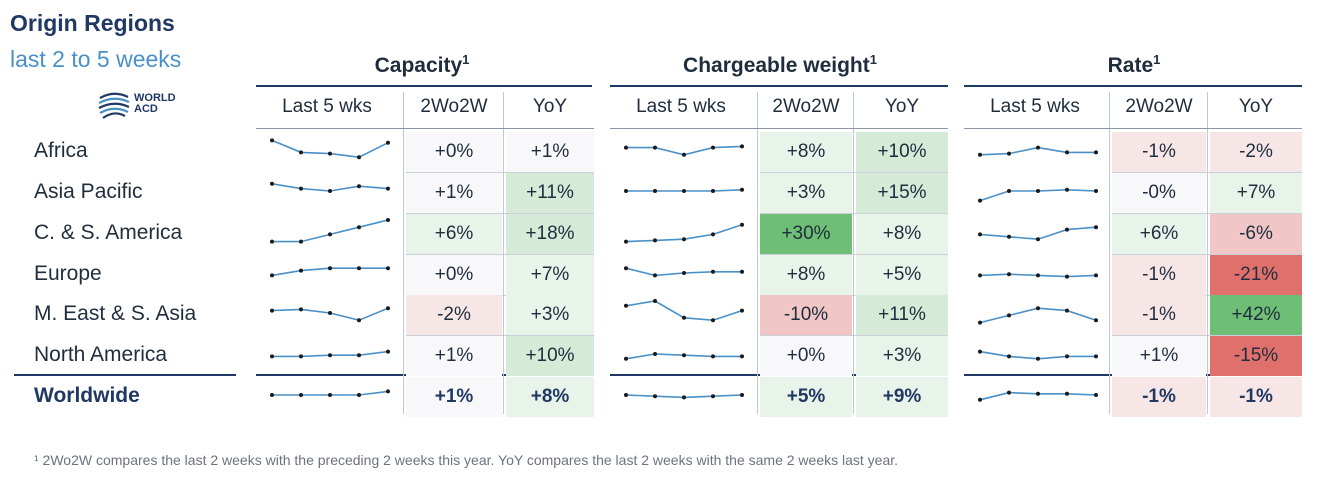  What do you see at coordinates (454, 106) in the screenshot?
I see `cap-col-2wo2w-header: 2Wo2W` at bounding box center [454, 106].